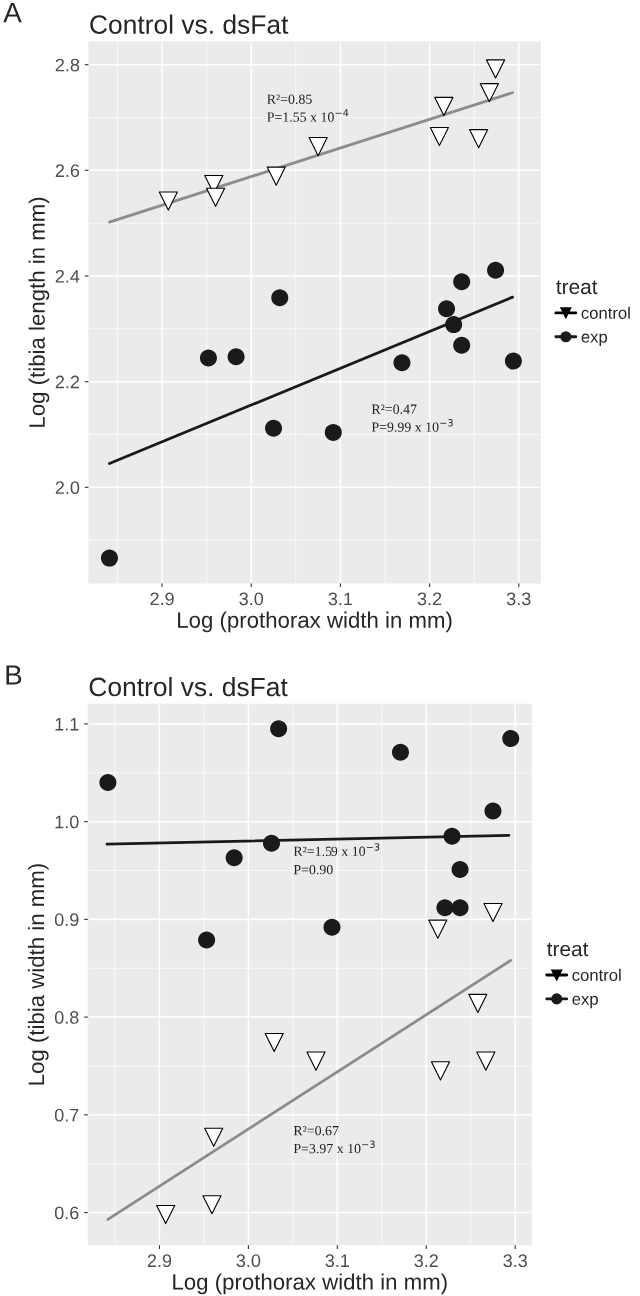  I want to click on annotation: P=3.97 x 10$^{−3}$, so click(334, 1147).